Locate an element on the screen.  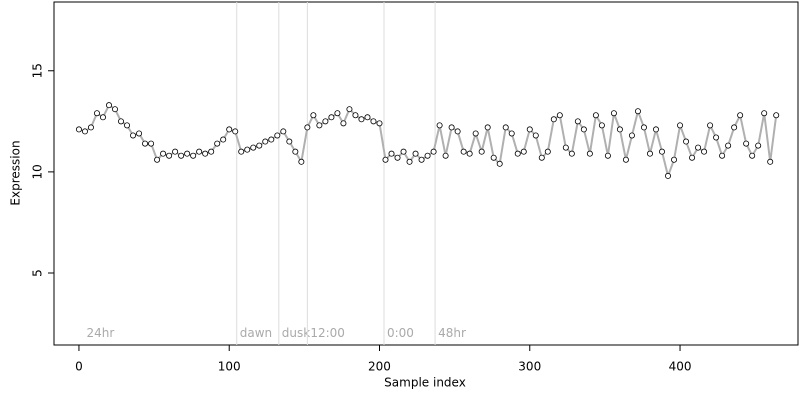
event-label: 12:00 is located at coordinates (327, 333).